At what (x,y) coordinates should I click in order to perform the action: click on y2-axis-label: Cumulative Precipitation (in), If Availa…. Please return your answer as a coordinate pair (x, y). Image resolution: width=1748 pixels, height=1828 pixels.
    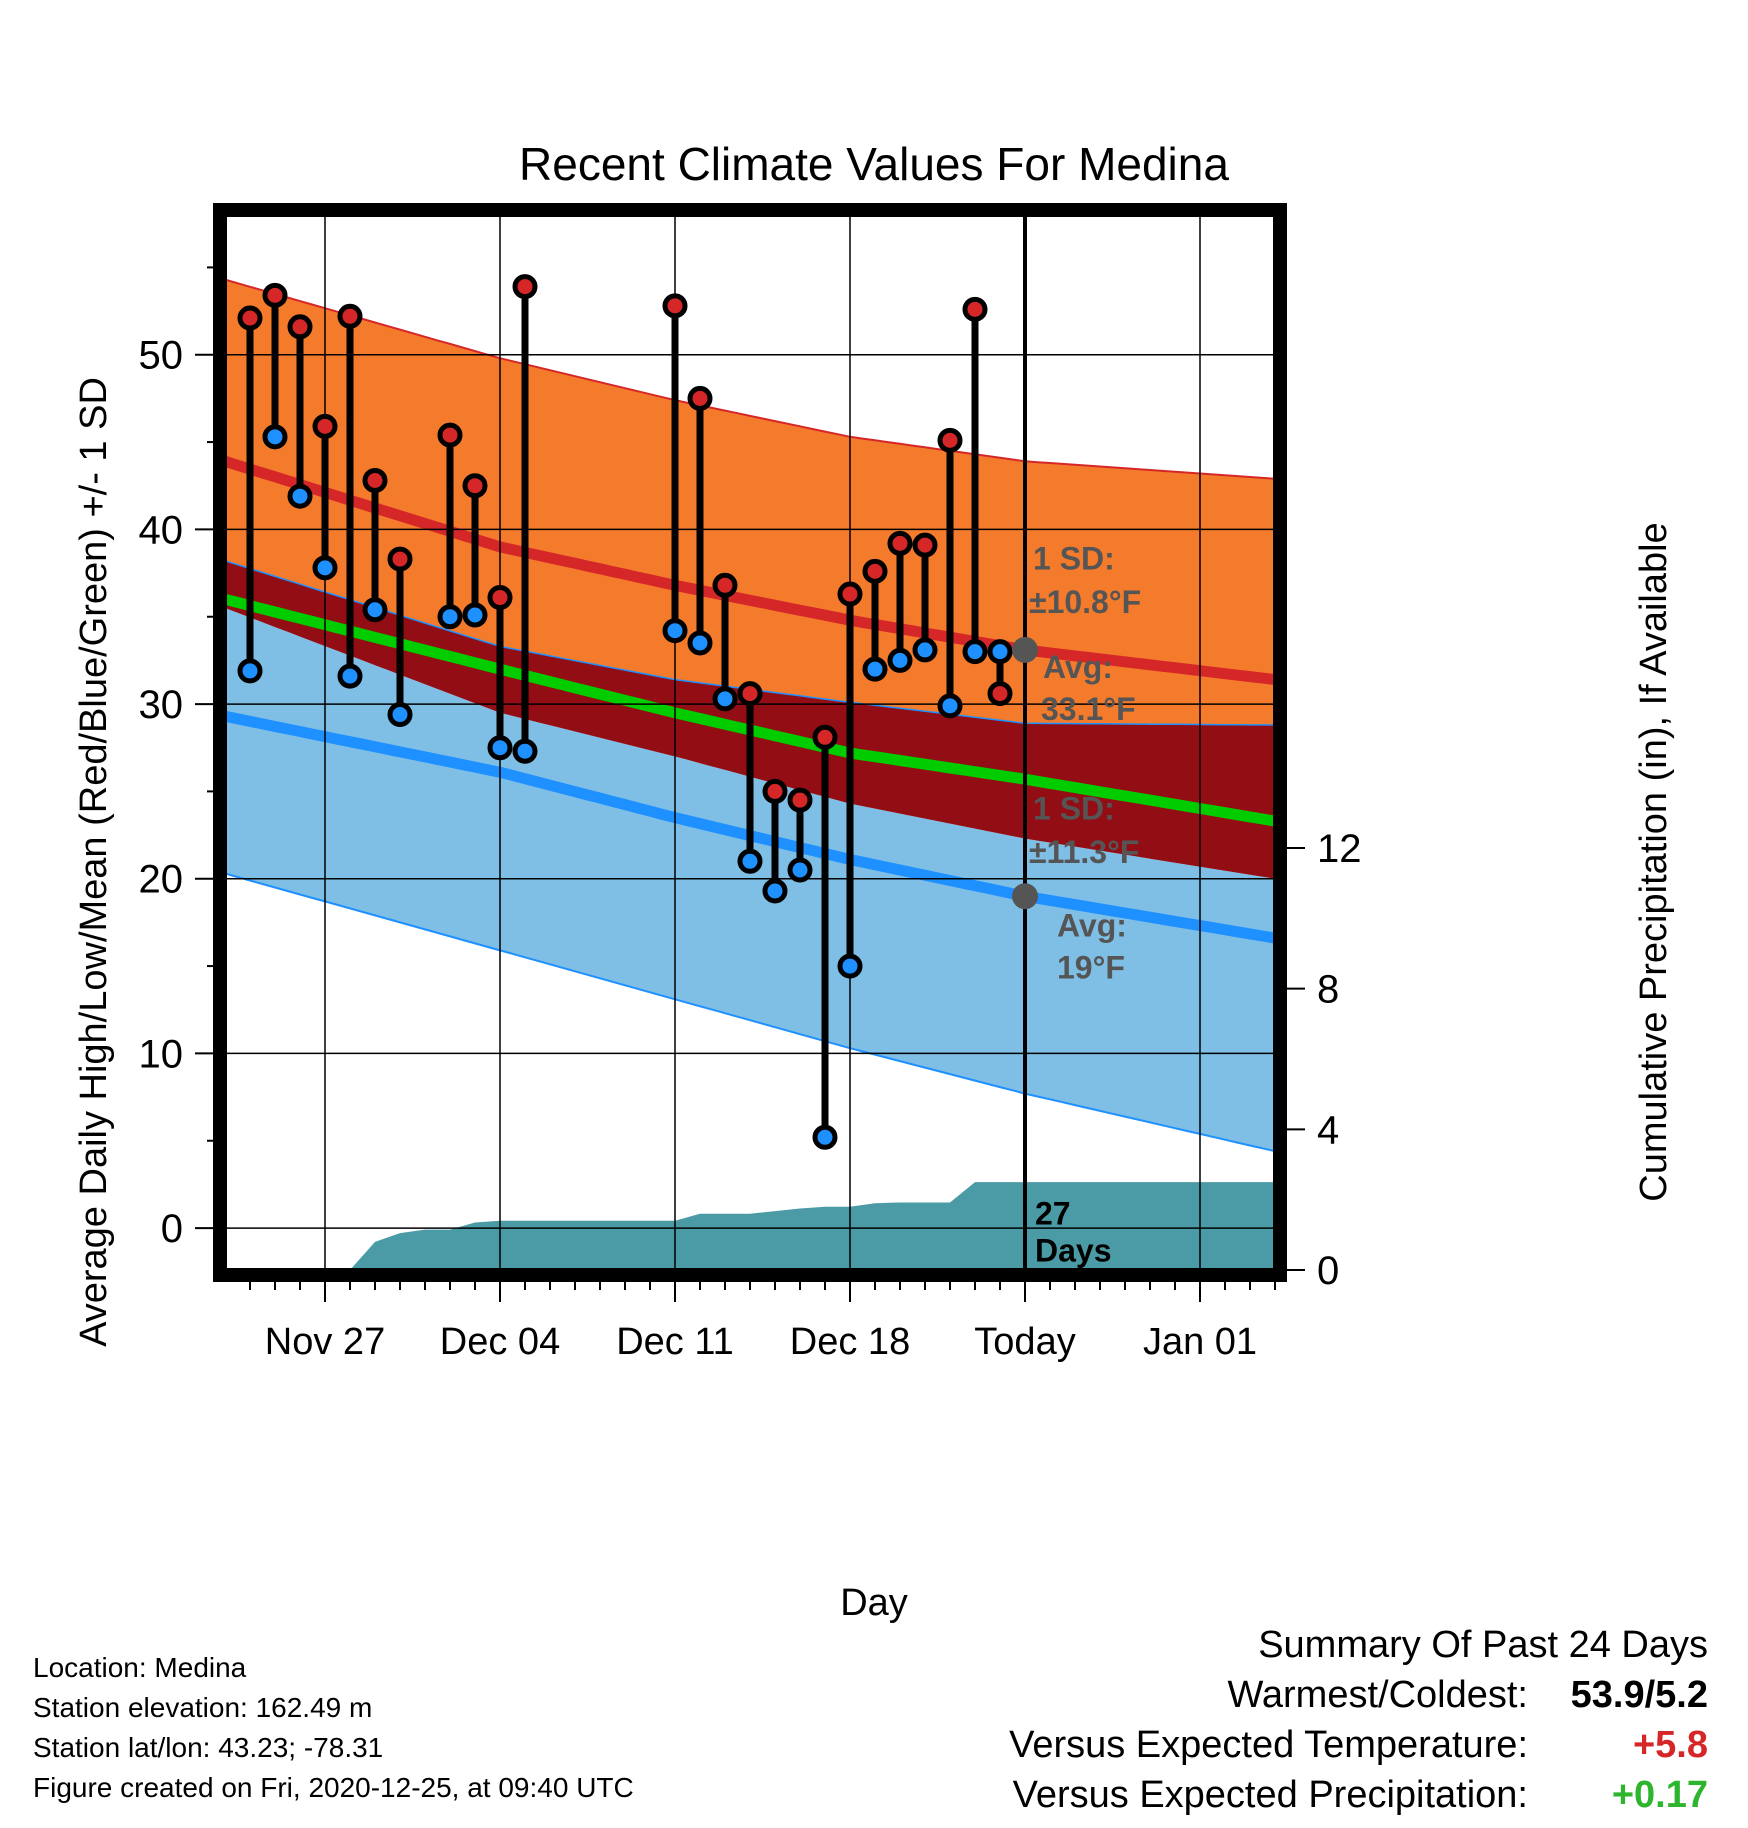
    Looking at the image, I should click on (1654, 861).